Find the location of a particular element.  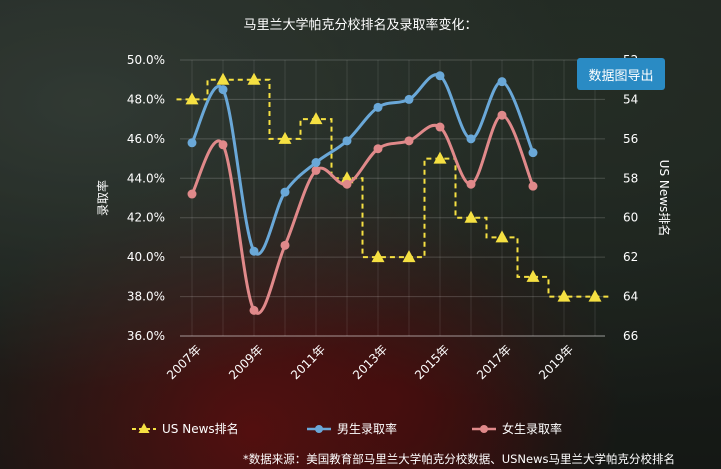

export-data-button: 数据图导出 is located at coordinates (621, 74).